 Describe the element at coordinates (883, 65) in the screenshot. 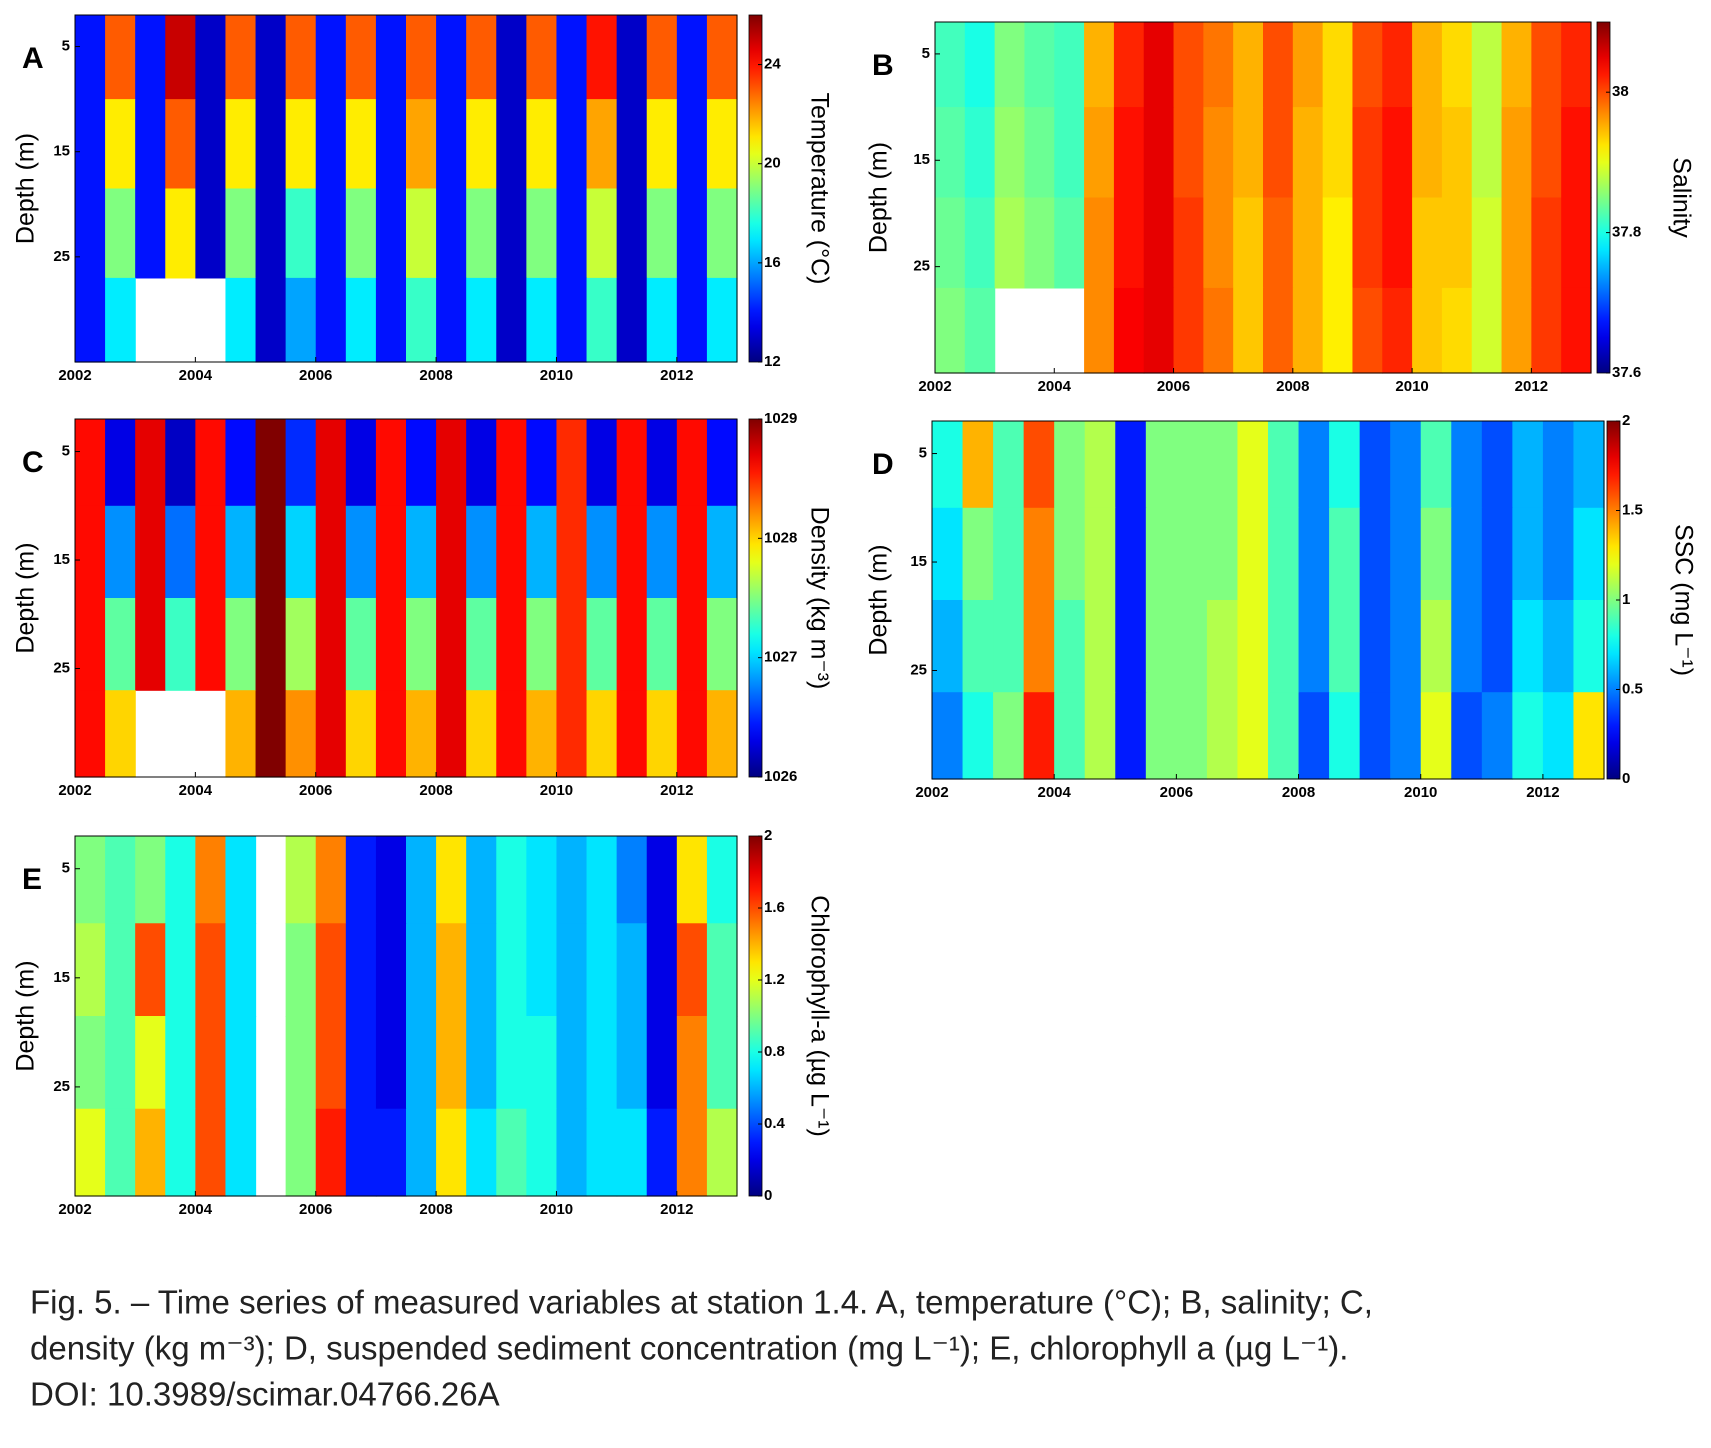

I see `panel-label: B` at that location.